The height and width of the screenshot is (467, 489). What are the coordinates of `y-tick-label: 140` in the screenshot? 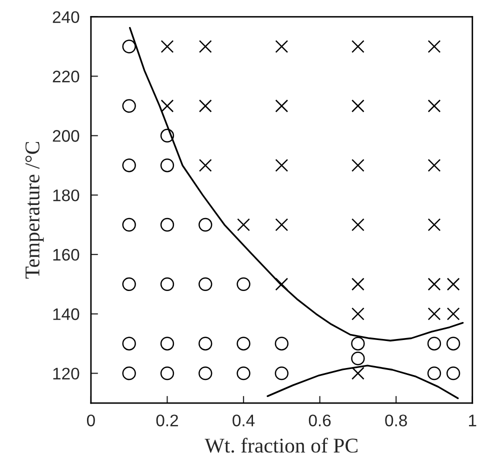 It's located at (66, 314).